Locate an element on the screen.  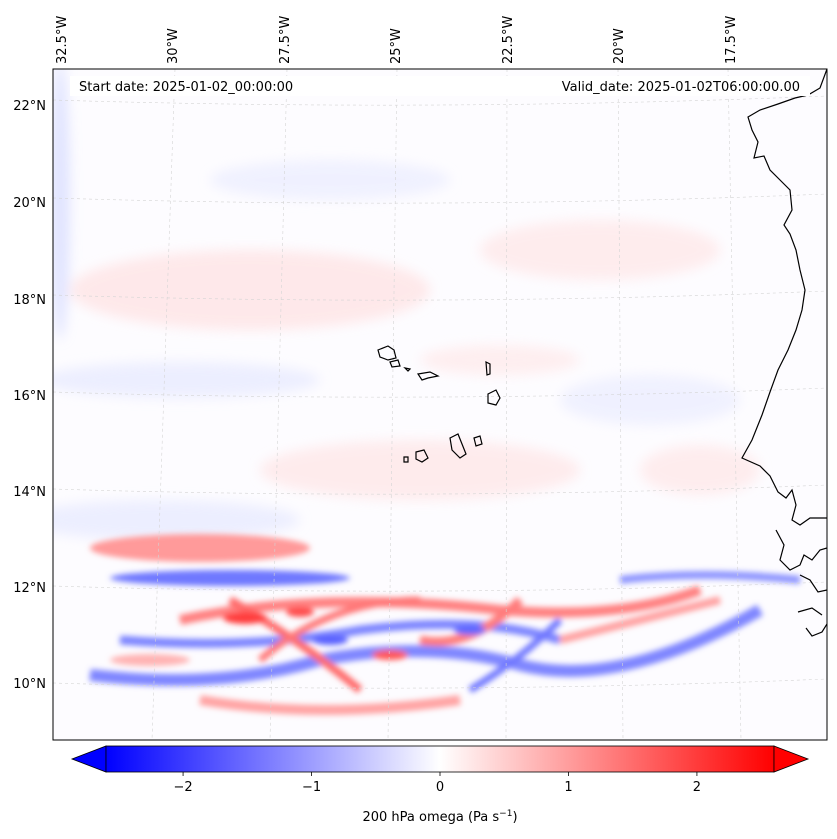
island-santa-luzia is located at coordinates (407, 369).